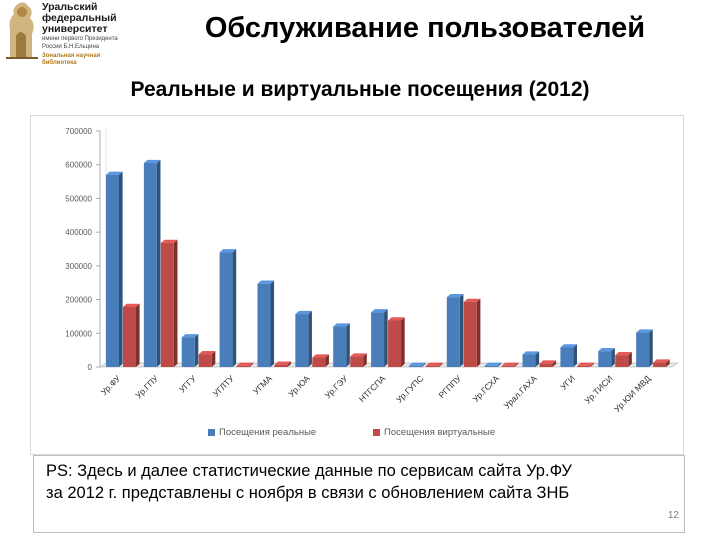  I want to click on category-label: Ур.ГСХА, so click(485, 388).